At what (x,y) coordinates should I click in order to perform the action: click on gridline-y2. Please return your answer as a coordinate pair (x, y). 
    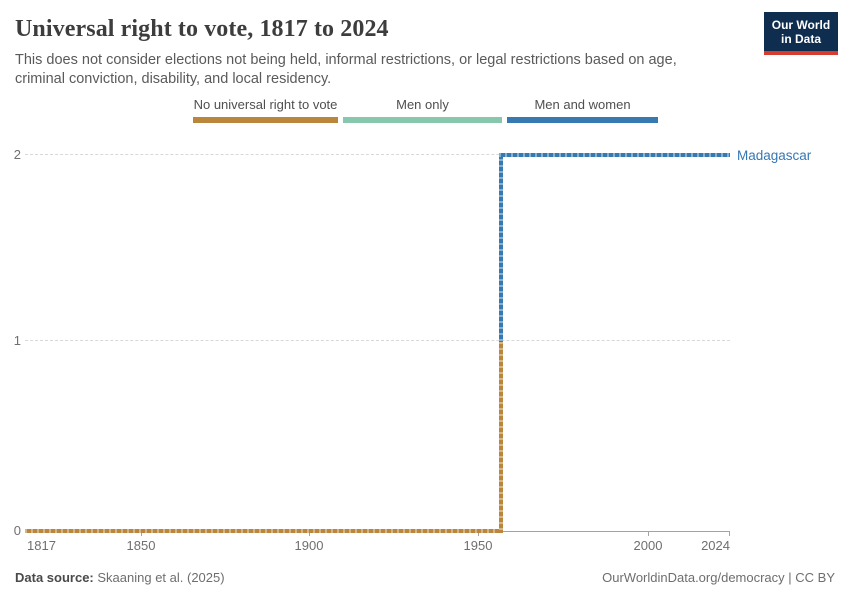
    Looking at the image, I should click on (377, 154).